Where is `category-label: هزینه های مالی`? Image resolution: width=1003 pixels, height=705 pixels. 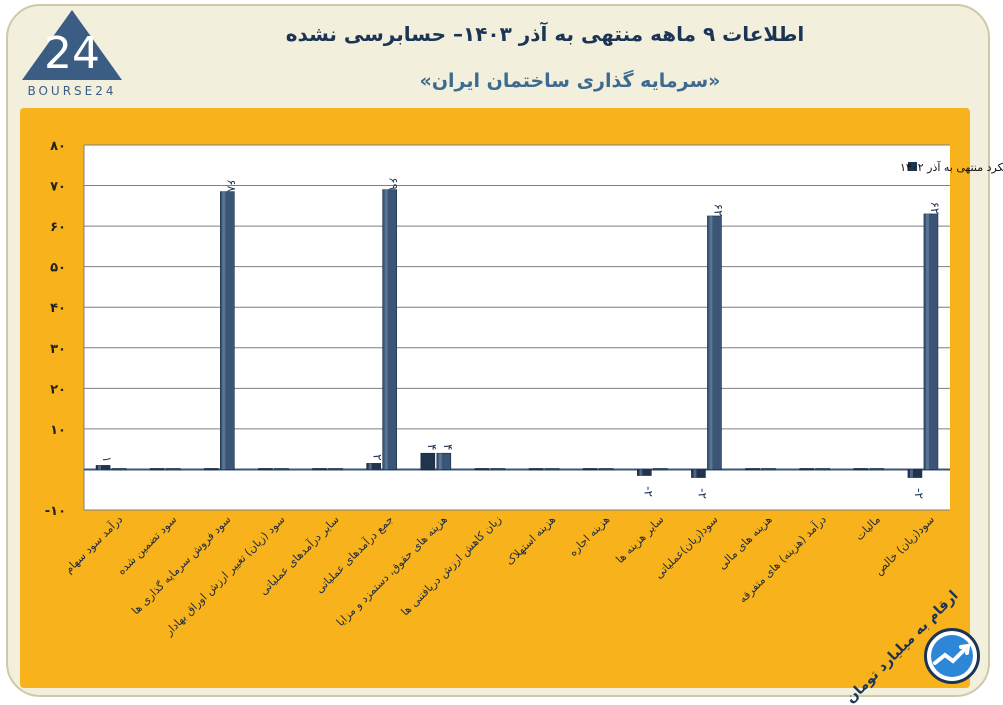 category-label: هزینه های مالی is located at coordinates (745, 542).